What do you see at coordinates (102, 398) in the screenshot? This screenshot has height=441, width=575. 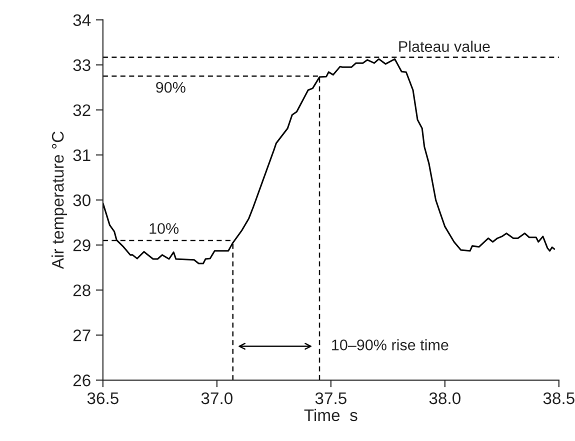 I see `x-tick-label: 36.5` at bounding box center [102, 398].